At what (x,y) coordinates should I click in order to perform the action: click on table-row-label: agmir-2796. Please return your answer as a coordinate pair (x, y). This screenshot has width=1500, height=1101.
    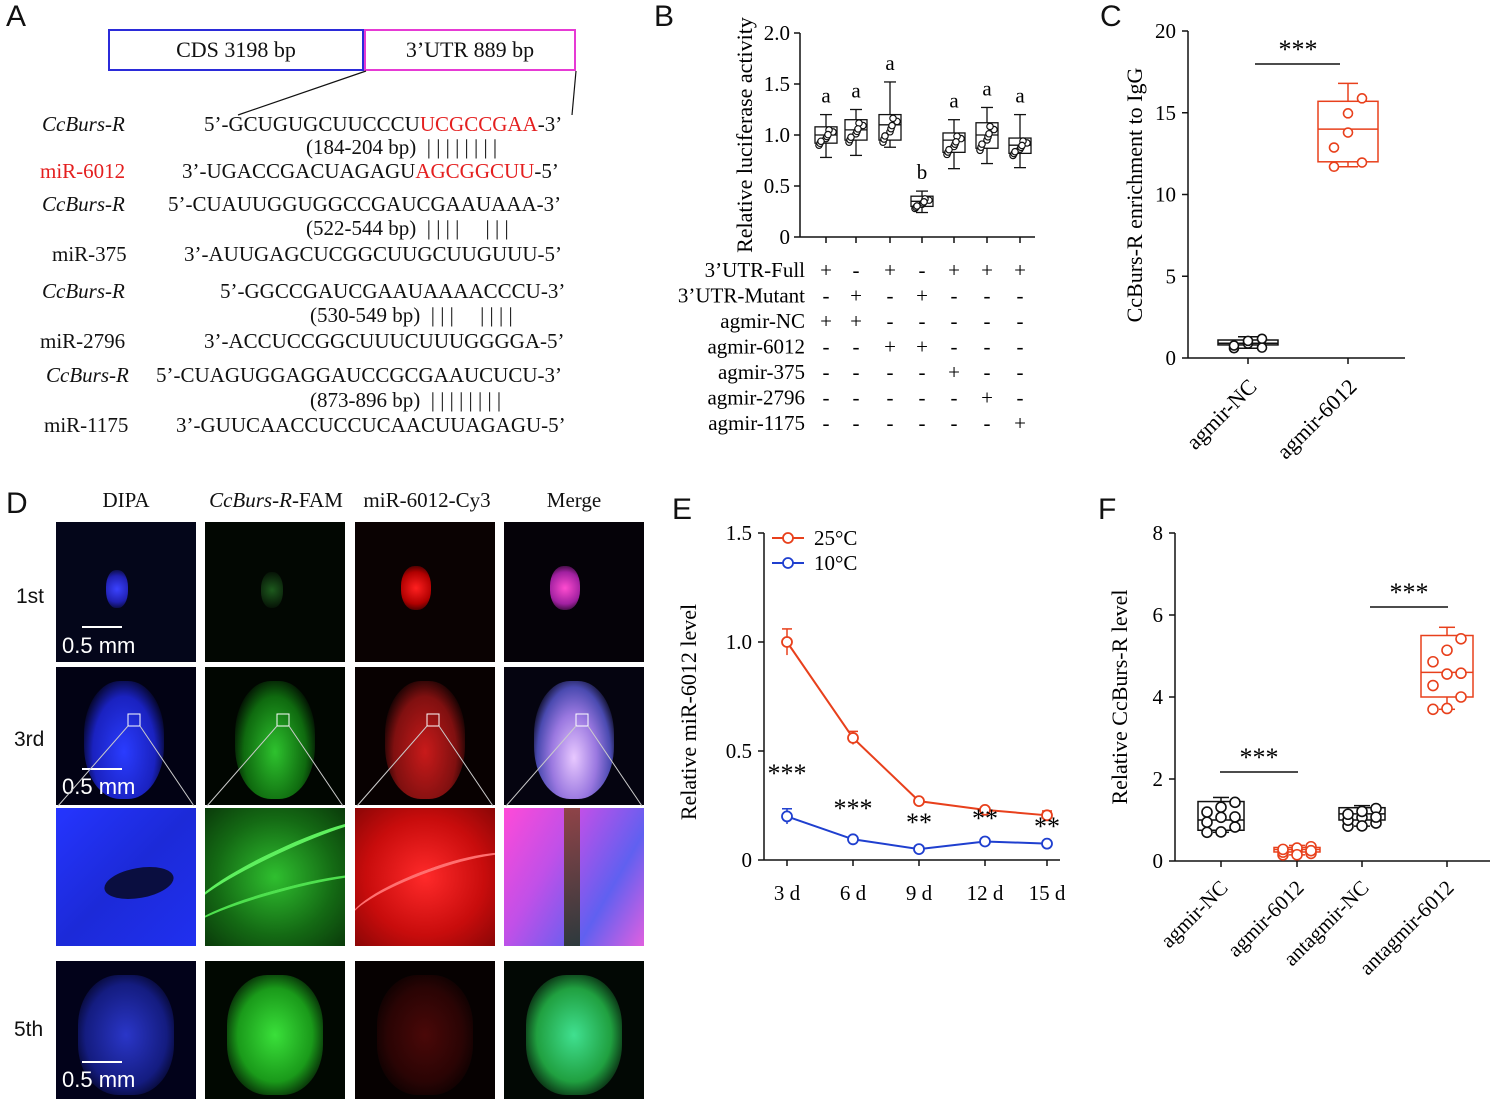
    Looking at the image, I should click on (756, 398).